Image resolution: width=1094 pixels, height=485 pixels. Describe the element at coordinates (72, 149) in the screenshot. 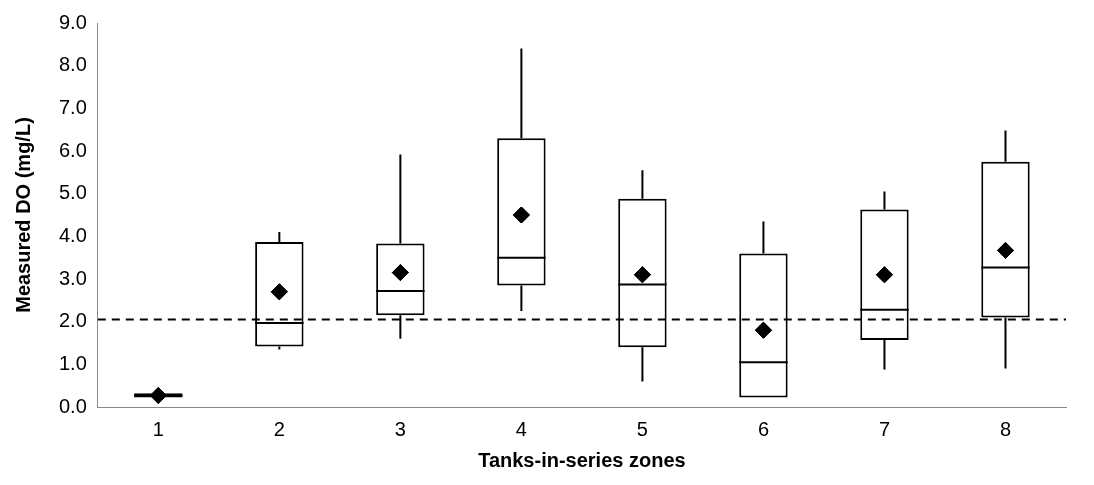

I see `y-tick-label: 6.0` at that location.